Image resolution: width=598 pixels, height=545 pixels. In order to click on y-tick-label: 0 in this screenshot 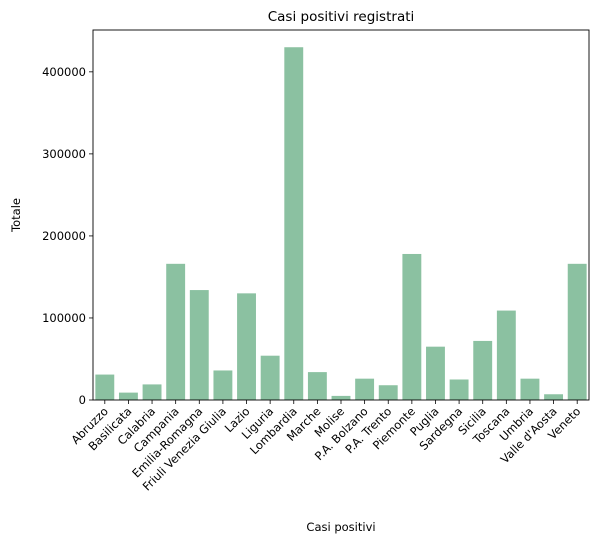, I will do `click(82, 400)`.